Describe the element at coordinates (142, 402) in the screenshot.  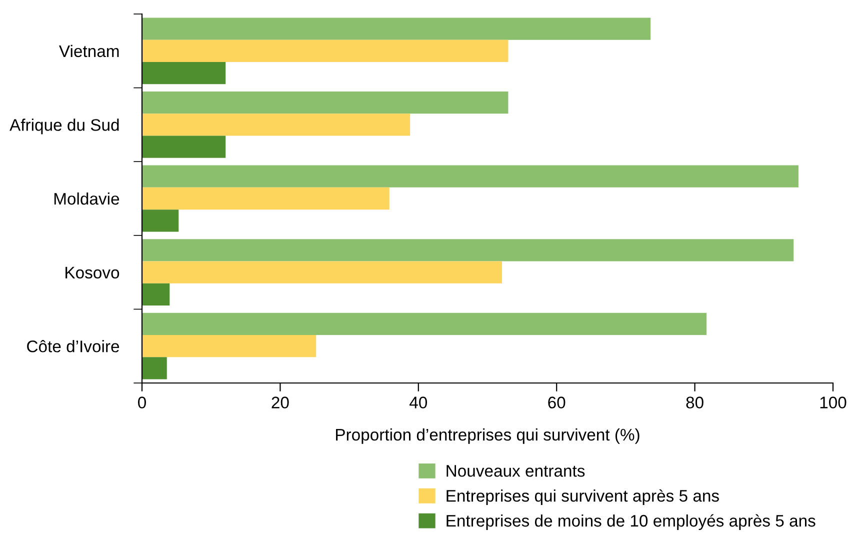
I see `x-tick-label: 0` at that location.